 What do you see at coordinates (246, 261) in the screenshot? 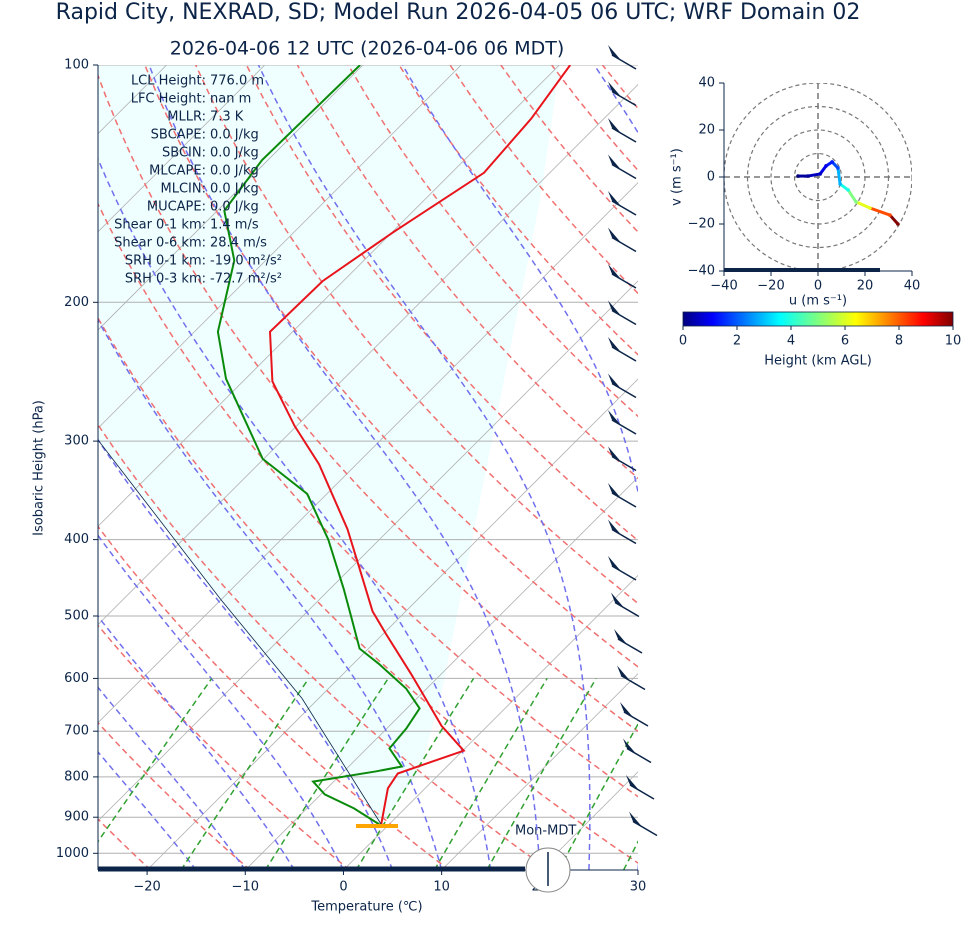
I see `stat-value: -19.0 m²/s²` at bounding box center [246, 261].